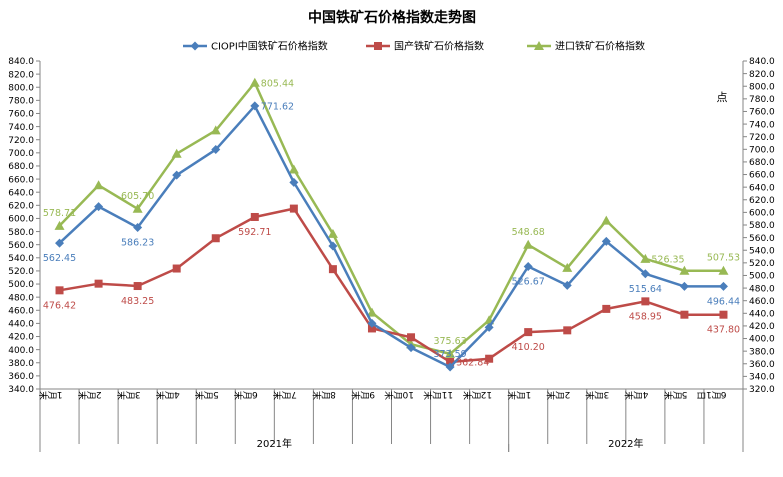 The height and width of the screenshot is (477, 783). What do you see at coordinates (762, 188) in the screenshot?
I see `right-tick-label: 640.0` at bounding box center [762, 188].